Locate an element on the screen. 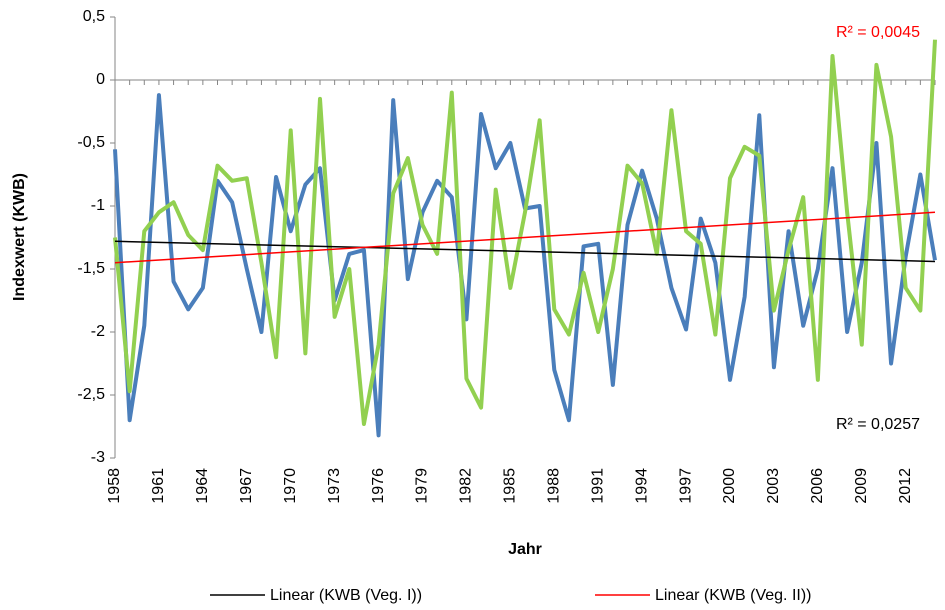 The height and width of the screenshot is (610, 945). x-tick-label: 1973 is located at coordinates (334, 486).